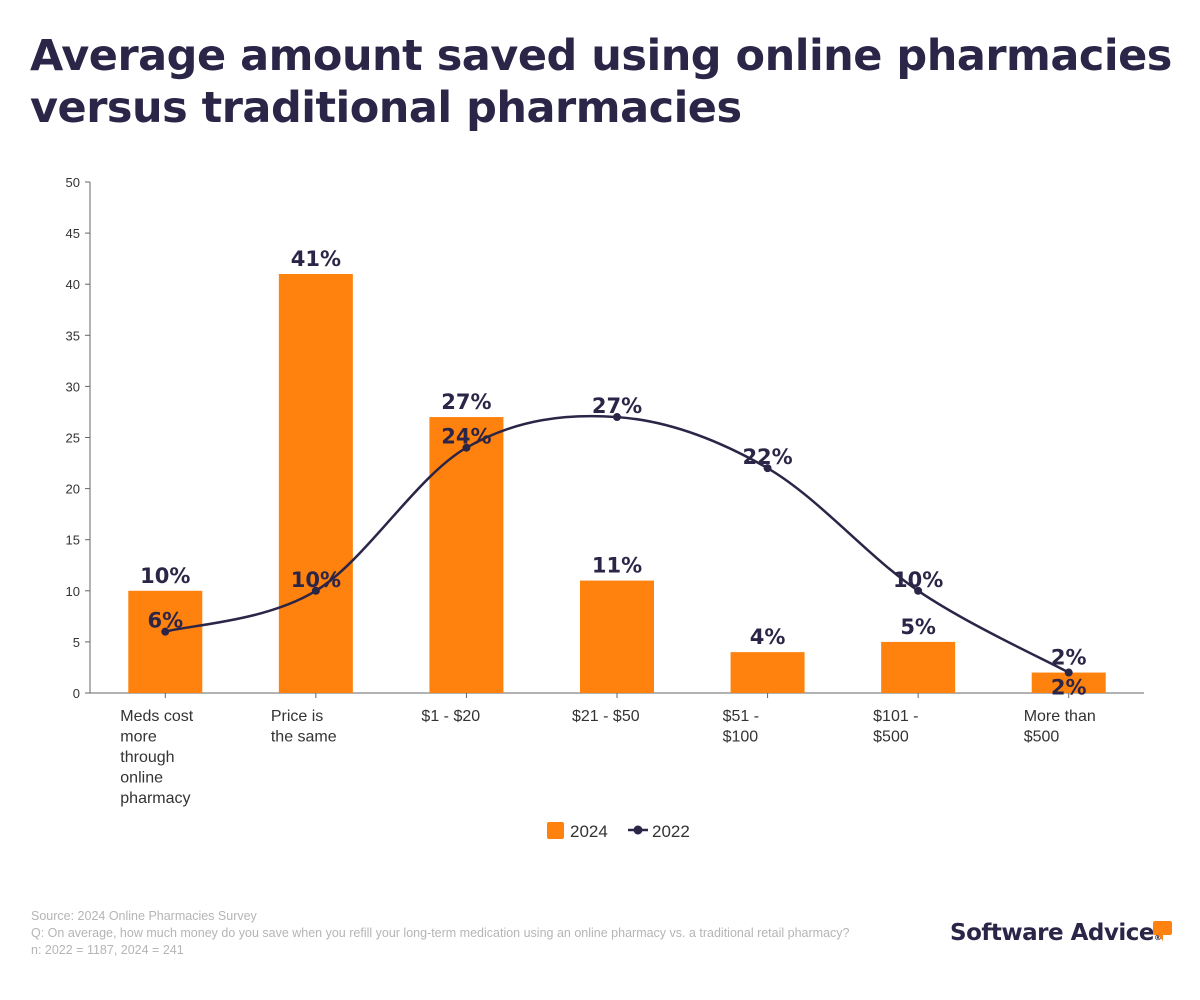  What do you see at coordinates (73, 489) in the screenshot?
I see `y-tick-label: 20` at bounding box center [73, 489].